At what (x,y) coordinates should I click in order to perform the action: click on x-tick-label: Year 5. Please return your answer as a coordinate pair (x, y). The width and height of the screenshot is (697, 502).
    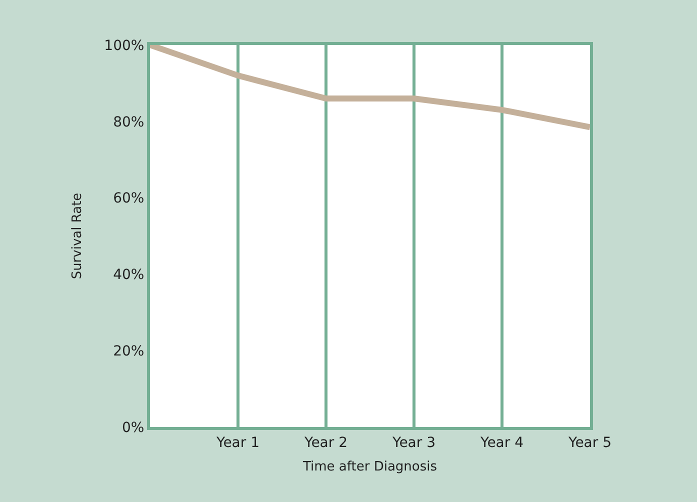
    Looking at the image, I should click on (590, 442).